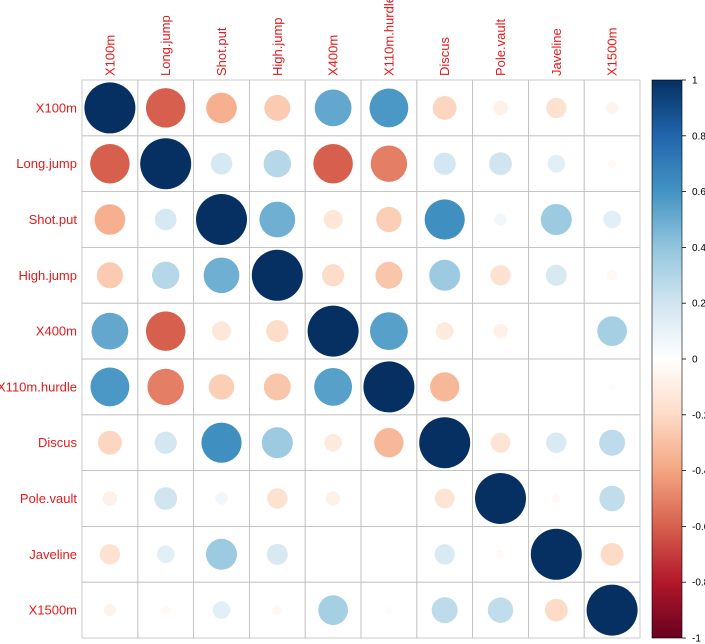 The width and height of the screenshot is (705, 644). Describe the element at coordinates (444, 163) in the screenshot. I see `corr-circle-Long.jump-Discus` at that location.